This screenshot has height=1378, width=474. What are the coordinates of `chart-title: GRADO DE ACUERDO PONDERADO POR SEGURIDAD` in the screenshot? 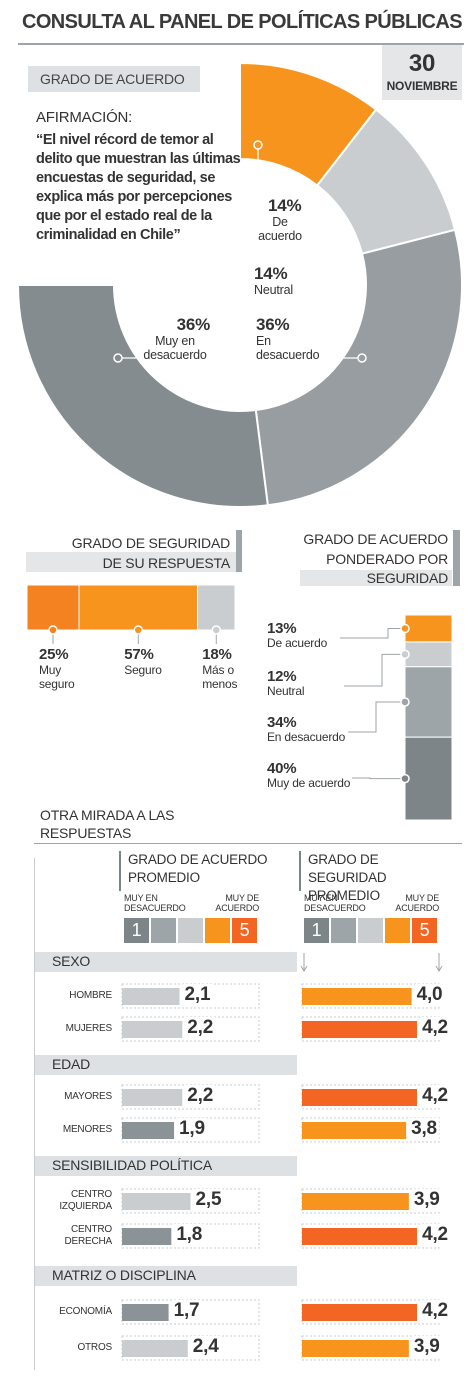 It's located at (375, 558).